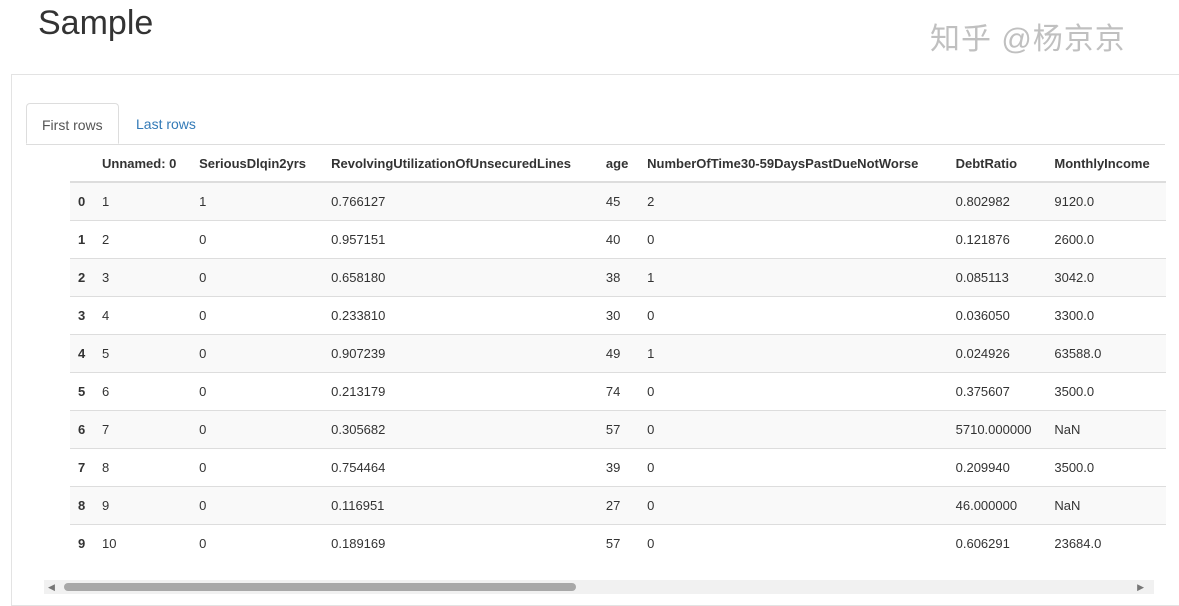 This screenshot has height=606, width=1179. I want to click on watermark: 知乎 @杨京京, so click(1028, 39).